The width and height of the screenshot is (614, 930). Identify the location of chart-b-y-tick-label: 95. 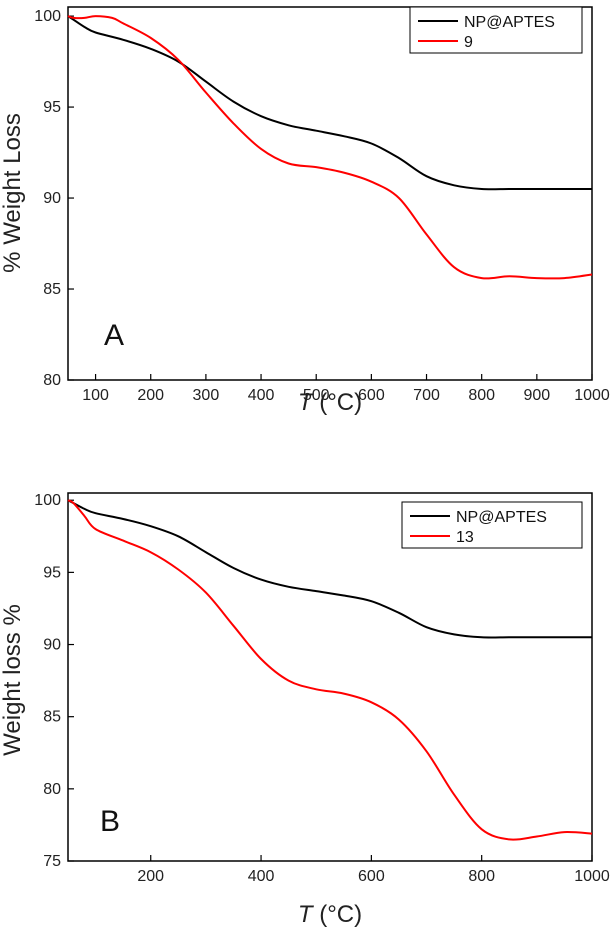
(52, 572).